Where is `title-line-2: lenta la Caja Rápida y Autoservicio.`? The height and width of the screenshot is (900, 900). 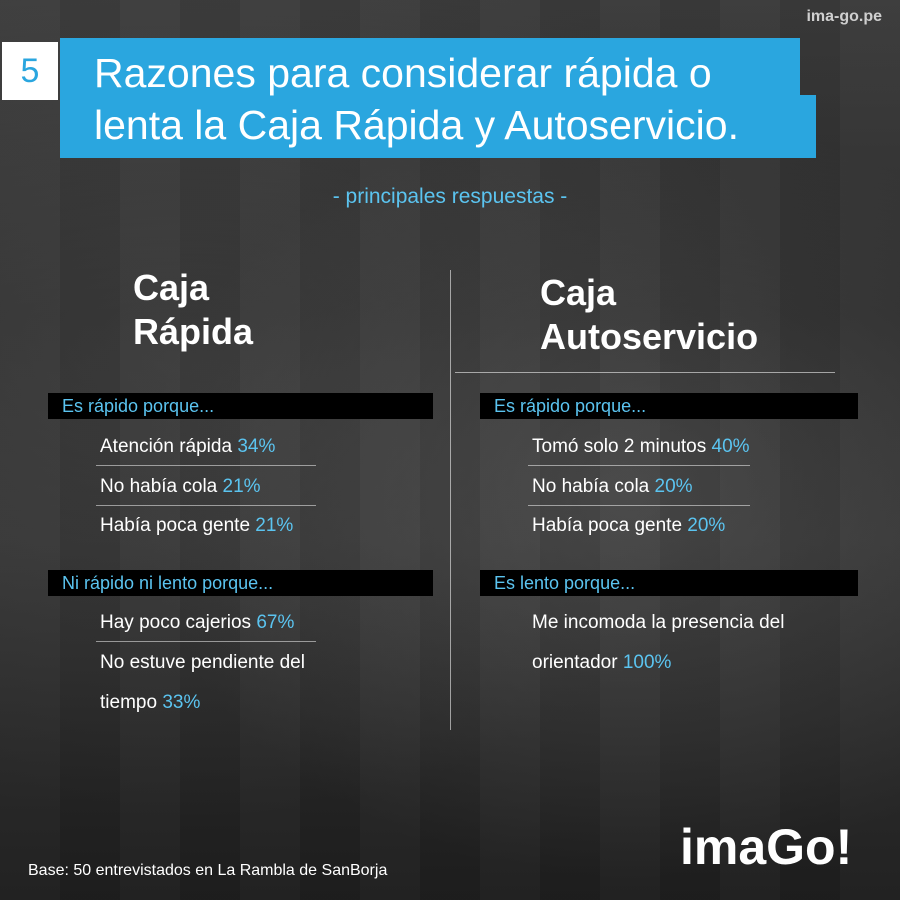
title-line-2: lenta la Caja Rápida y Autoservicio. is located at coordinates (416, 125).